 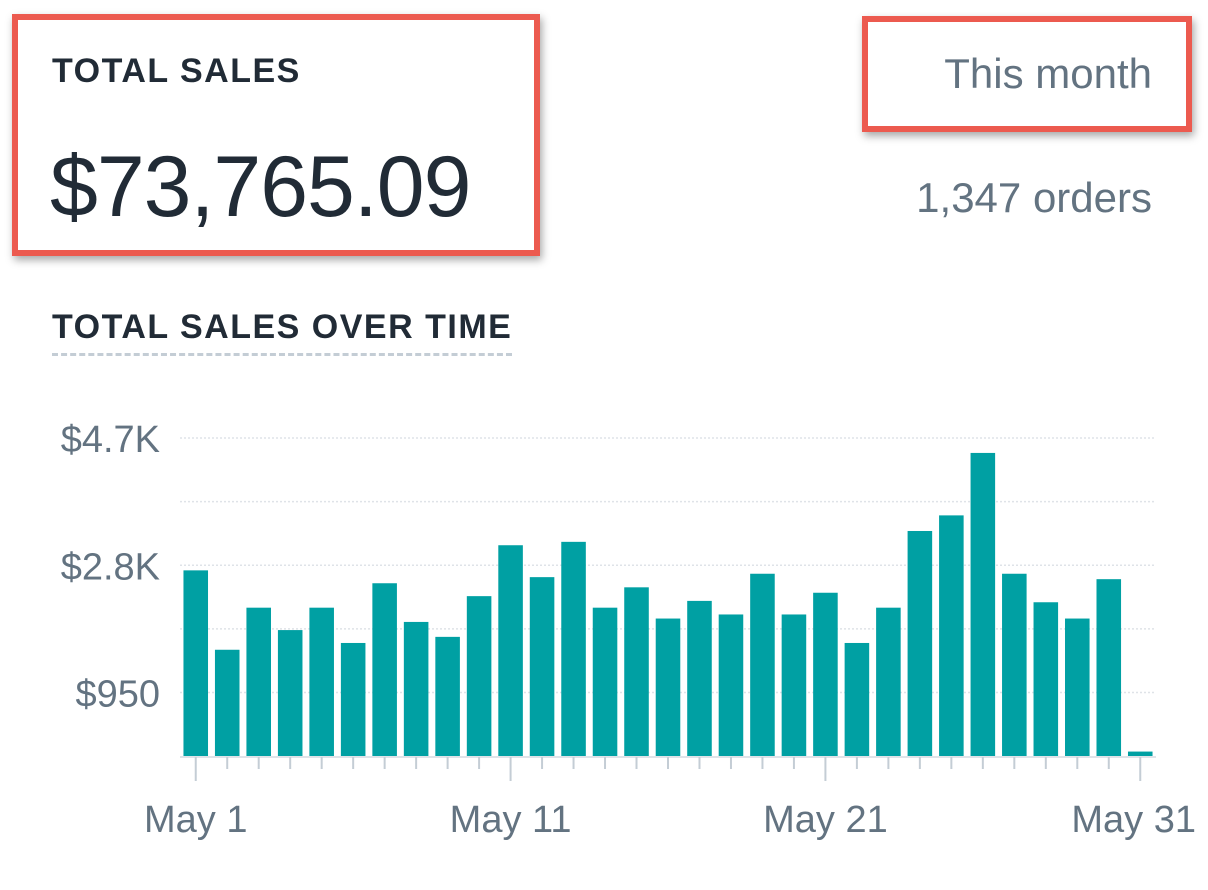 What do you see at coordinates (1048, 73) in the screenshot?
I see `period-selector: This month` at bounding box center [1048, 73].